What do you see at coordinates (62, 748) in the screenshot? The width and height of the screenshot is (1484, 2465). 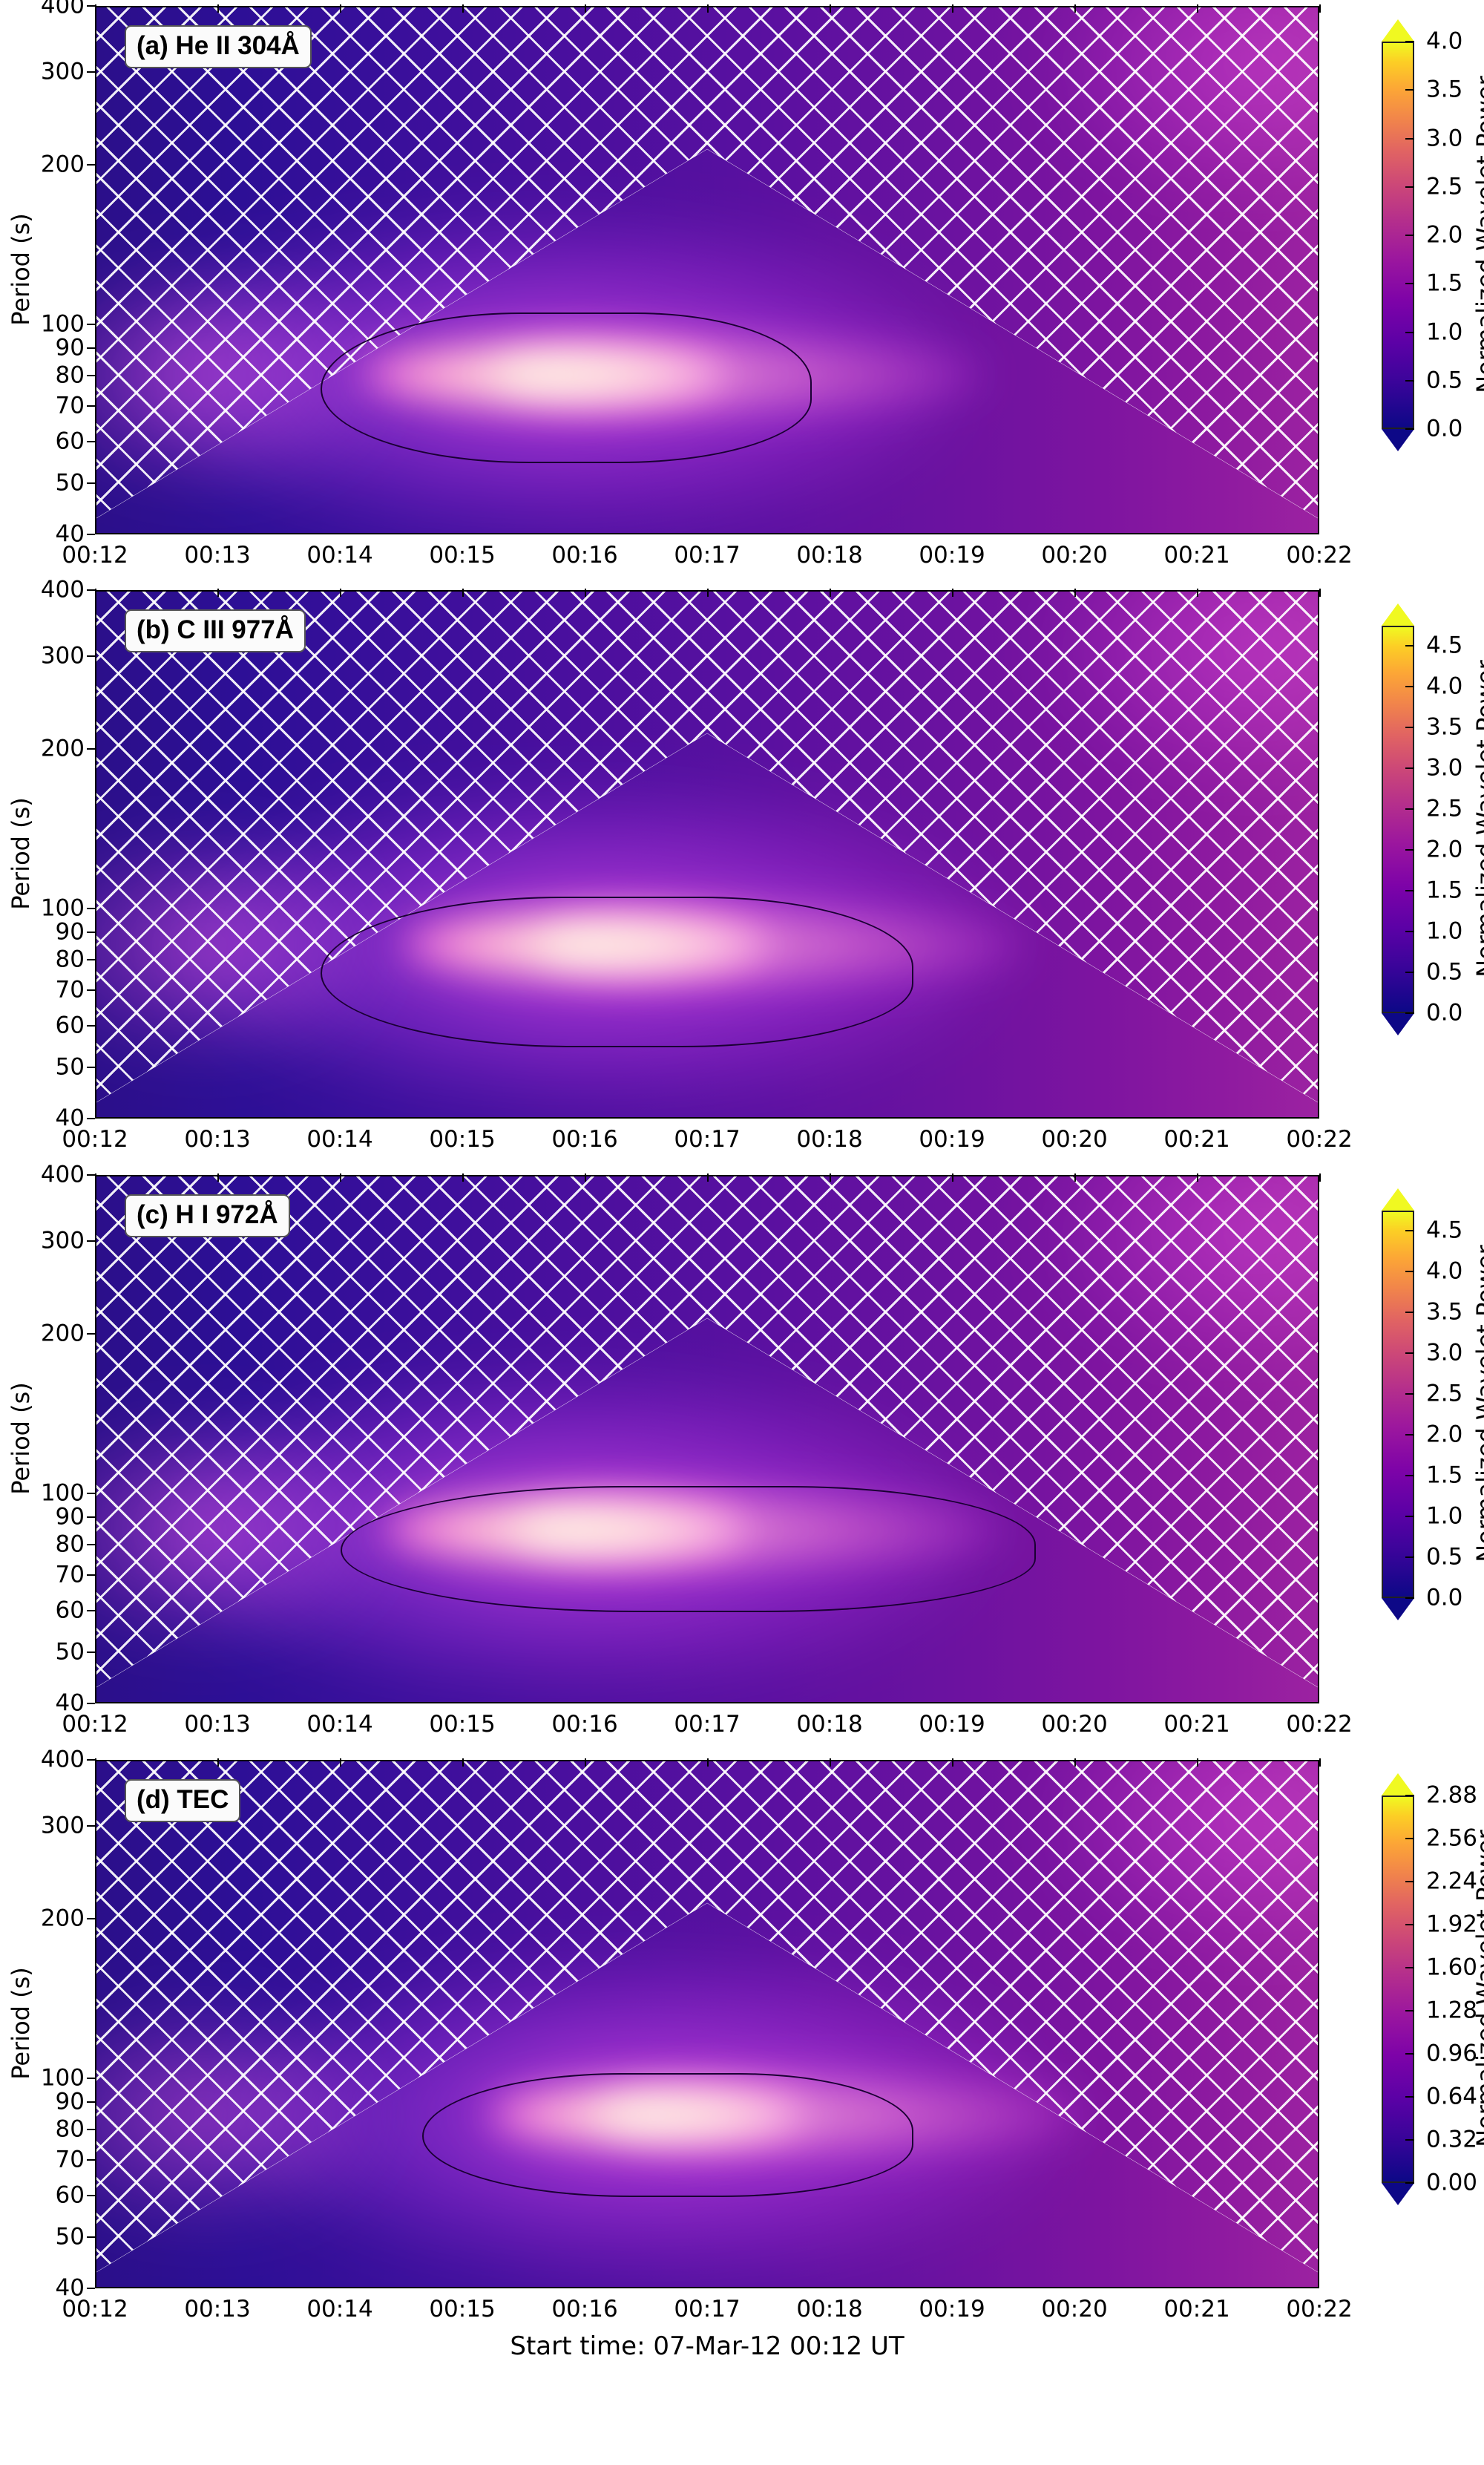 I see `y-tick-label: 200` at bounding box center [62, 748].